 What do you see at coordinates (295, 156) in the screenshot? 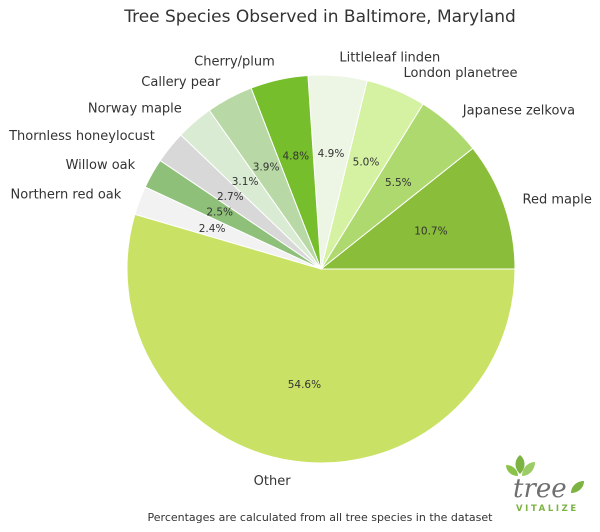
I see `percent-label-cherry-plum: 4.8%` at bounding box center [295, 156].